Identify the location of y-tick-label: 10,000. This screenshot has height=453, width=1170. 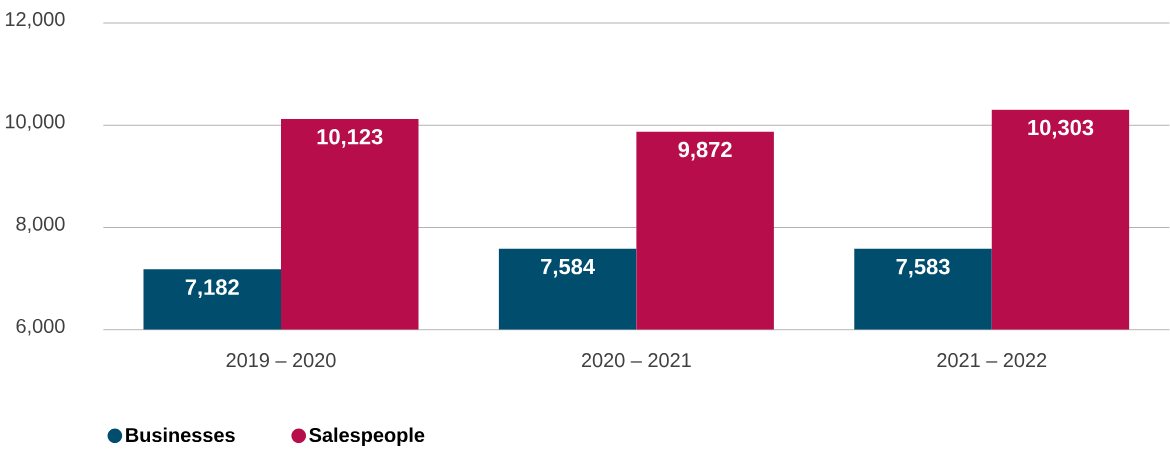
(35, 122).